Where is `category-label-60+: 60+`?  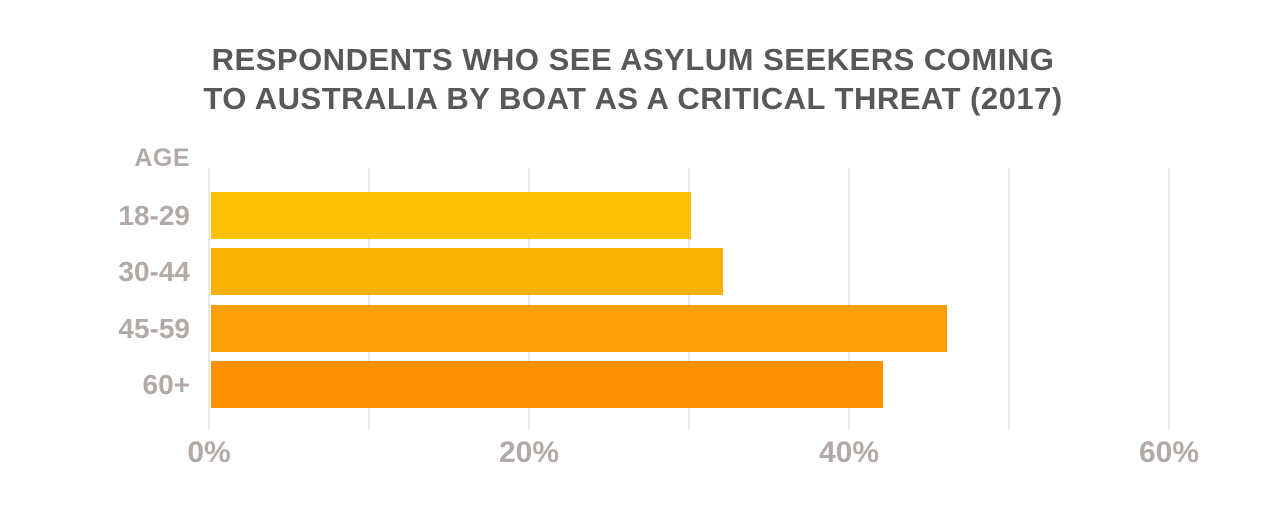
category-label-60+: 60+ is located at coordinates (166, 384).